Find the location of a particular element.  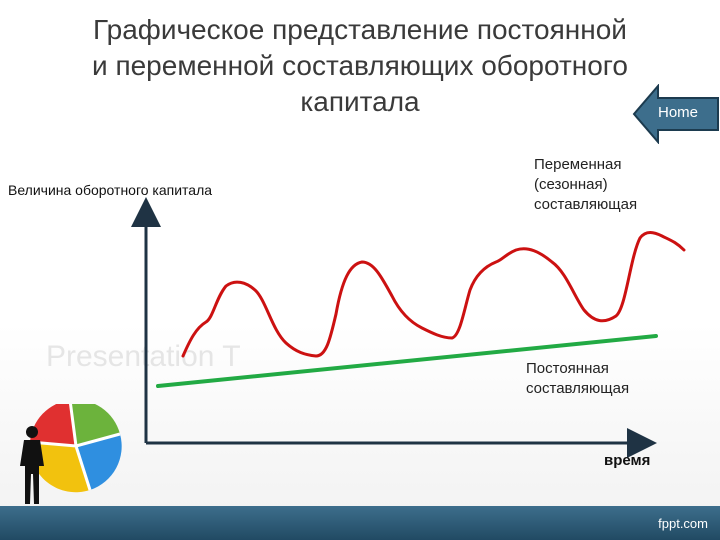

watermark-text: Presentation T is located at coordinates (143, 356).